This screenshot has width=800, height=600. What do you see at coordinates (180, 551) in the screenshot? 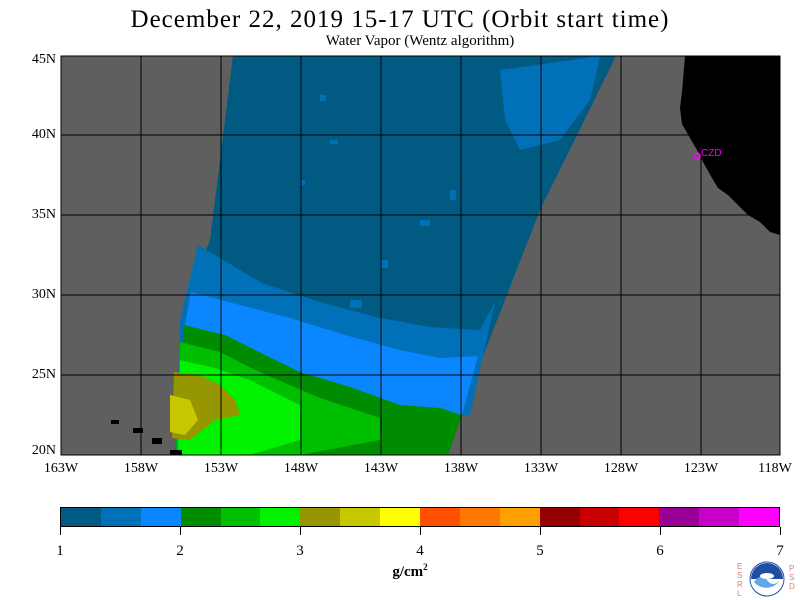
I see `colorbar-tick-label: 2` at bounding box center [180, 551].